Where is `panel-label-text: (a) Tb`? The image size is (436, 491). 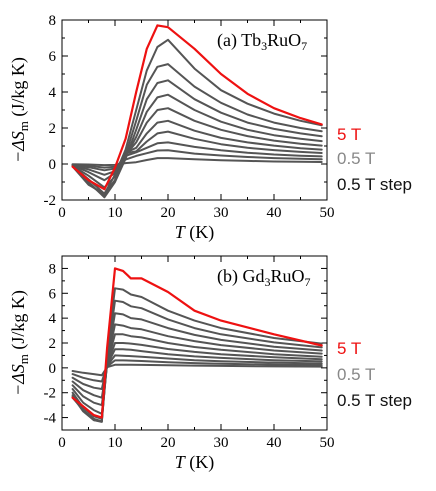
panel-label-text: (a) Tb is located at coordinates (239, 40).